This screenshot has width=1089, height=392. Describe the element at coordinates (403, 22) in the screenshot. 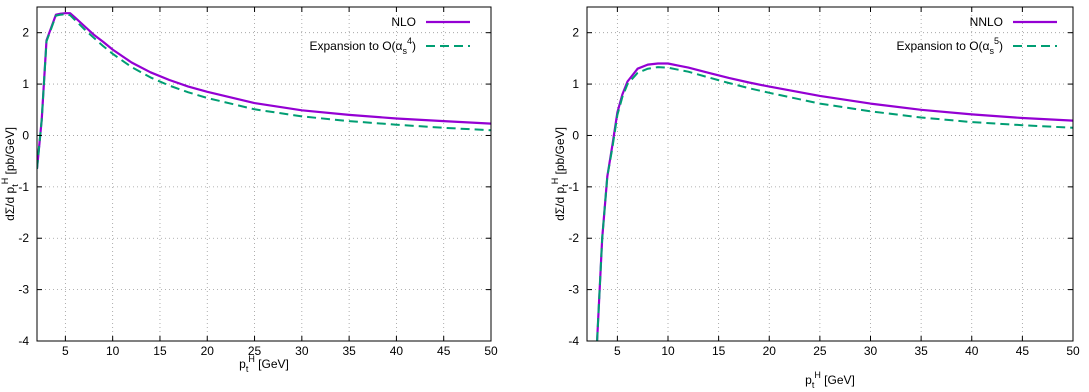

I see `legend-label-0: NLO` at that location.